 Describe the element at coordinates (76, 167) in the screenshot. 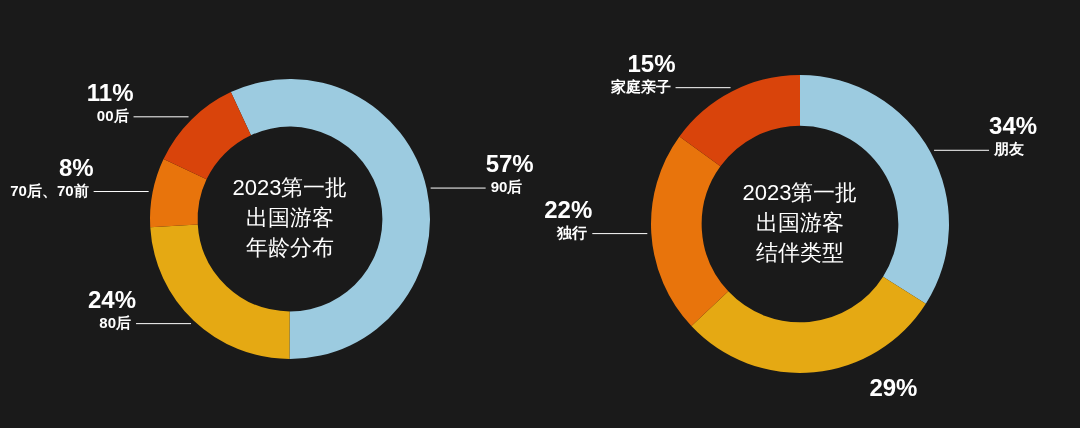

I see `data-label: 8%` at that location.